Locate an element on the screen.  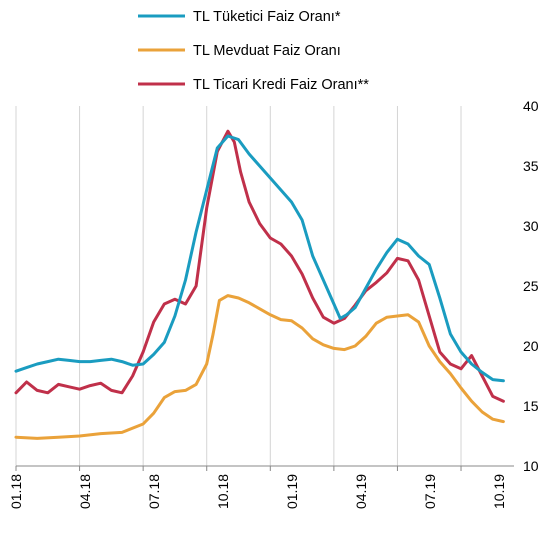
y-tick-label: 25 is located at coordinates (531, 286).